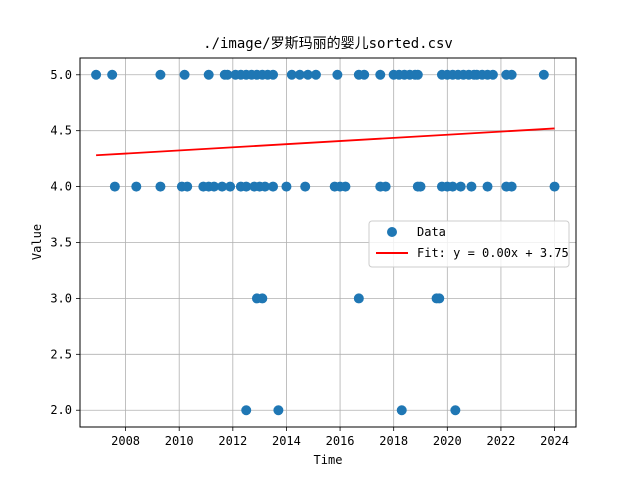  What do you see at coordinates (61, 410) in the screenshot?
I see `y-tick-label: 2.0` at bounding box center [61, 410].